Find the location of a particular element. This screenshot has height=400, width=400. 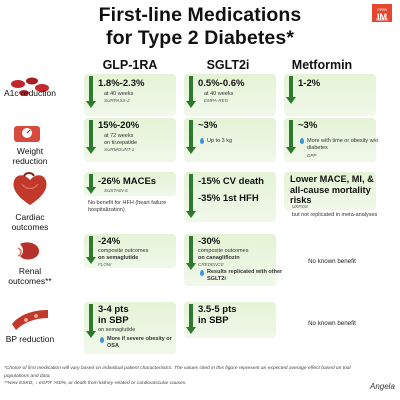

logo: OPEN PAGES IM is located at coordinates (382, 13).